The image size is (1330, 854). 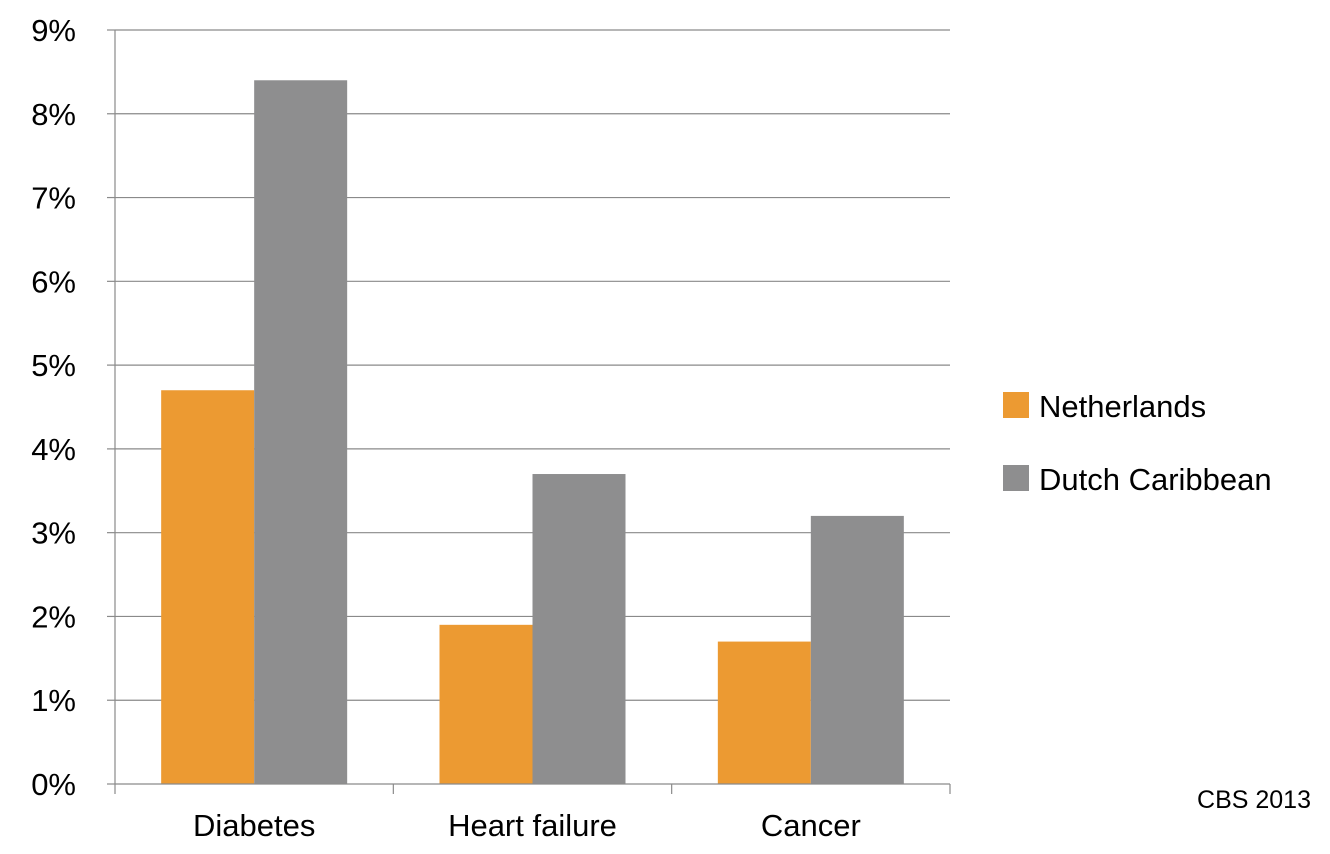 I want to click on y-tick-label: 2%, so click(x=53, y=616).